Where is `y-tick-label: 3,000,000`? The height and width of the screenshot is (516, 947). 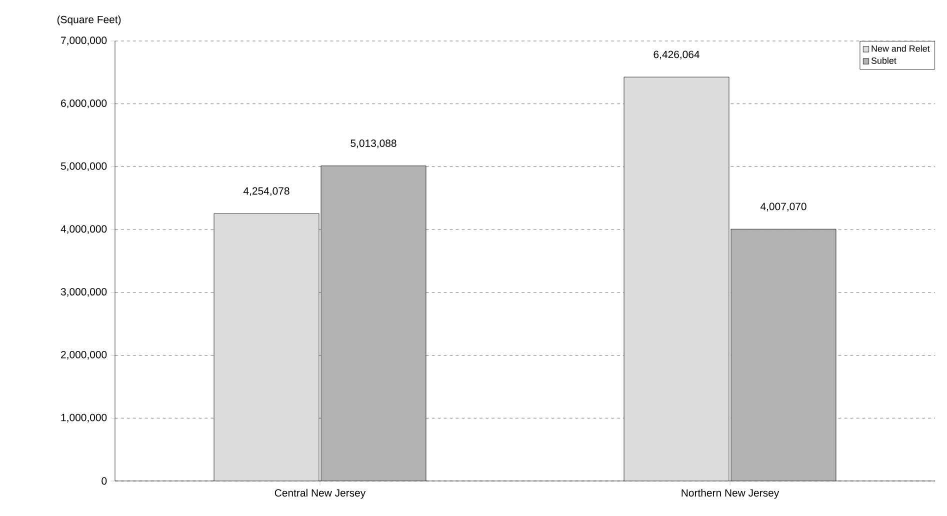 y-tick-label: 3,000,000 is located at coordinates (83, 292).